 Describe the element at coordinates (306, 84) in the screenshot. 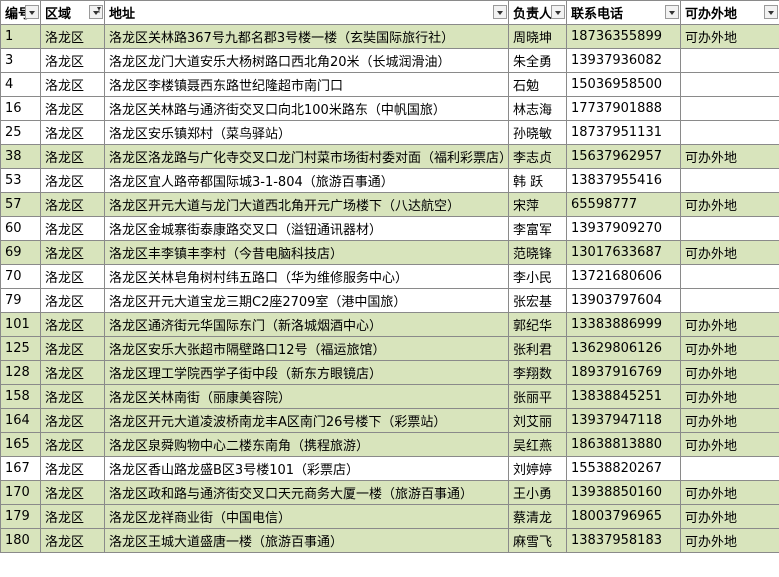

I see `cell: 洛龙区李楼镇聂西东路世纪隆超市南门口` at that location.